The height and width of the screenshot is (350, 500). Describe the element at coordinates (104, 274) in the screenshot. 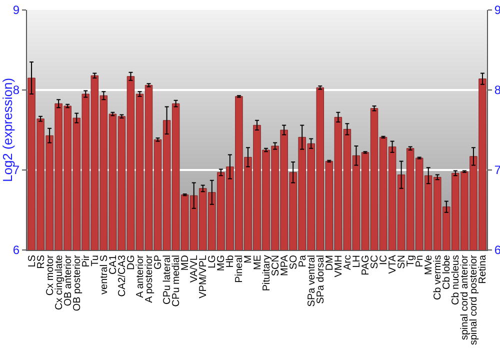

I see `x-tick-label: ventral S` at that location.